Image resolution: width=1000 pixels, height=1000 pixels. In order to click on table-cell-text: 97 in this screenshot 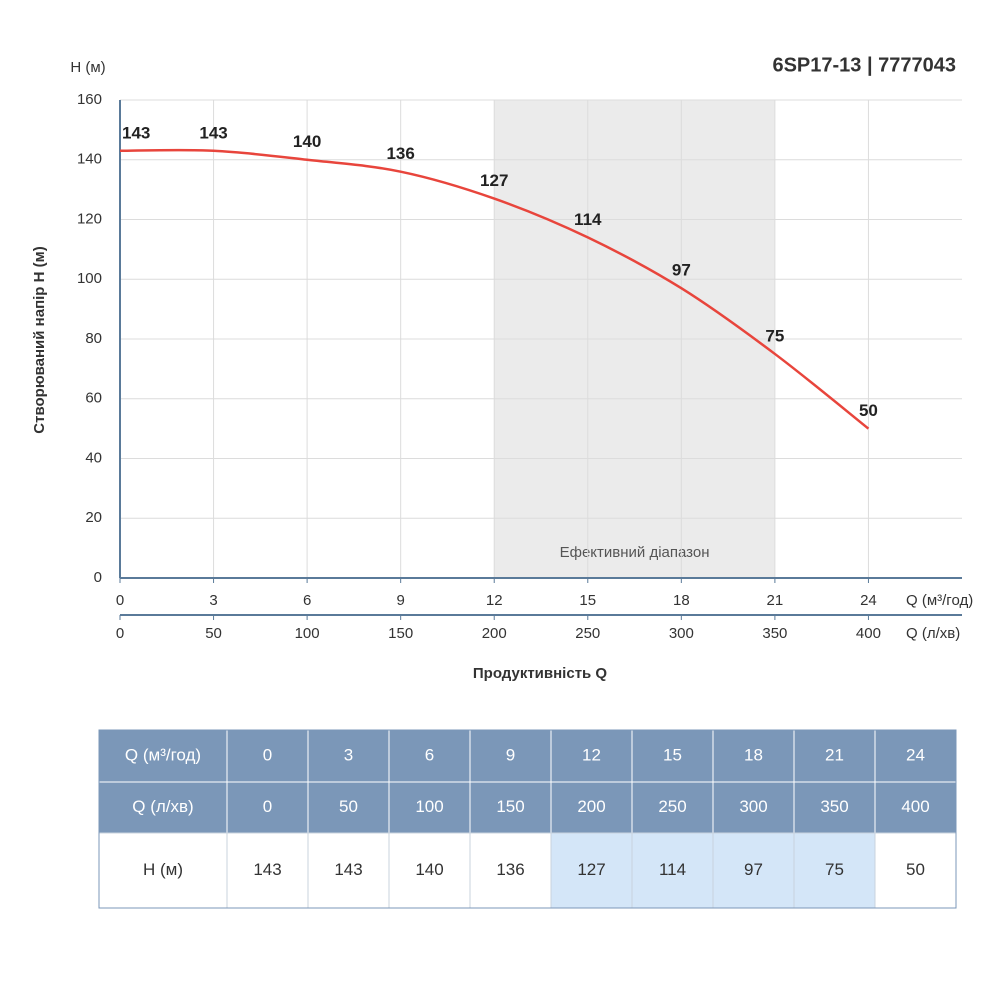, I will do `click(753, 869)`.